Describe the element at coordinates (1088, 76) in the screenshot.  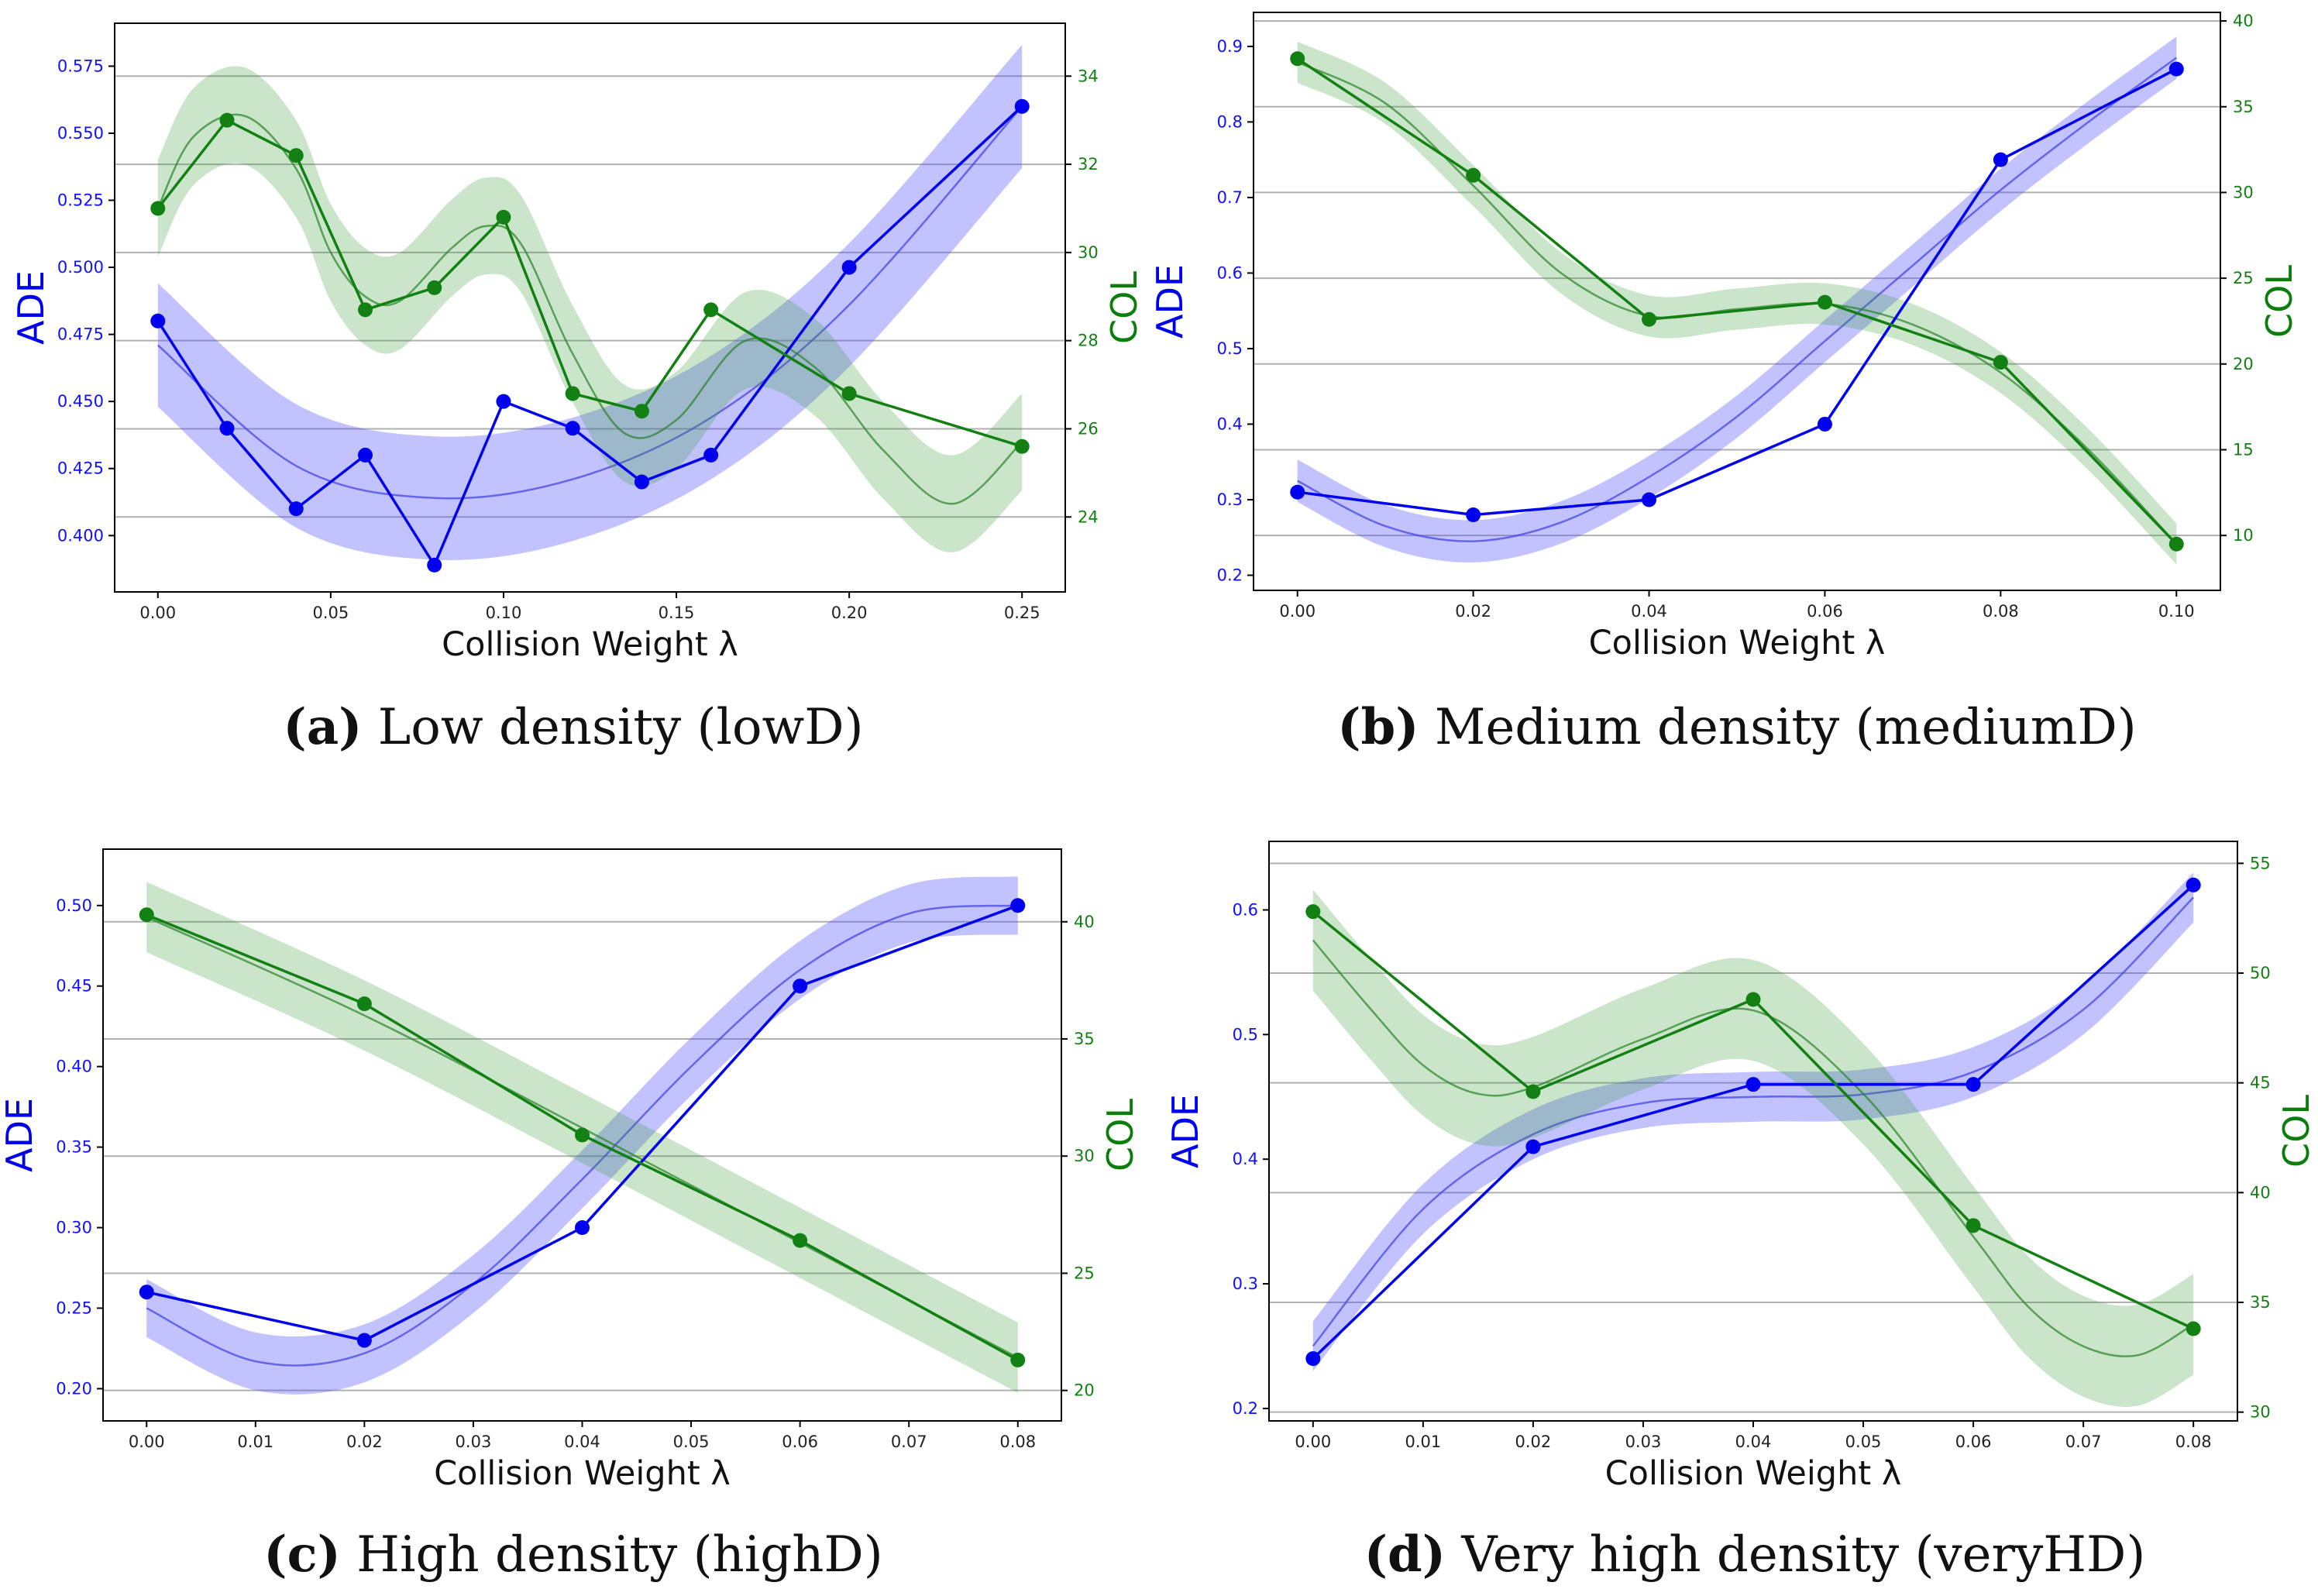
I see `y-right-tick-label: 34` at that location.